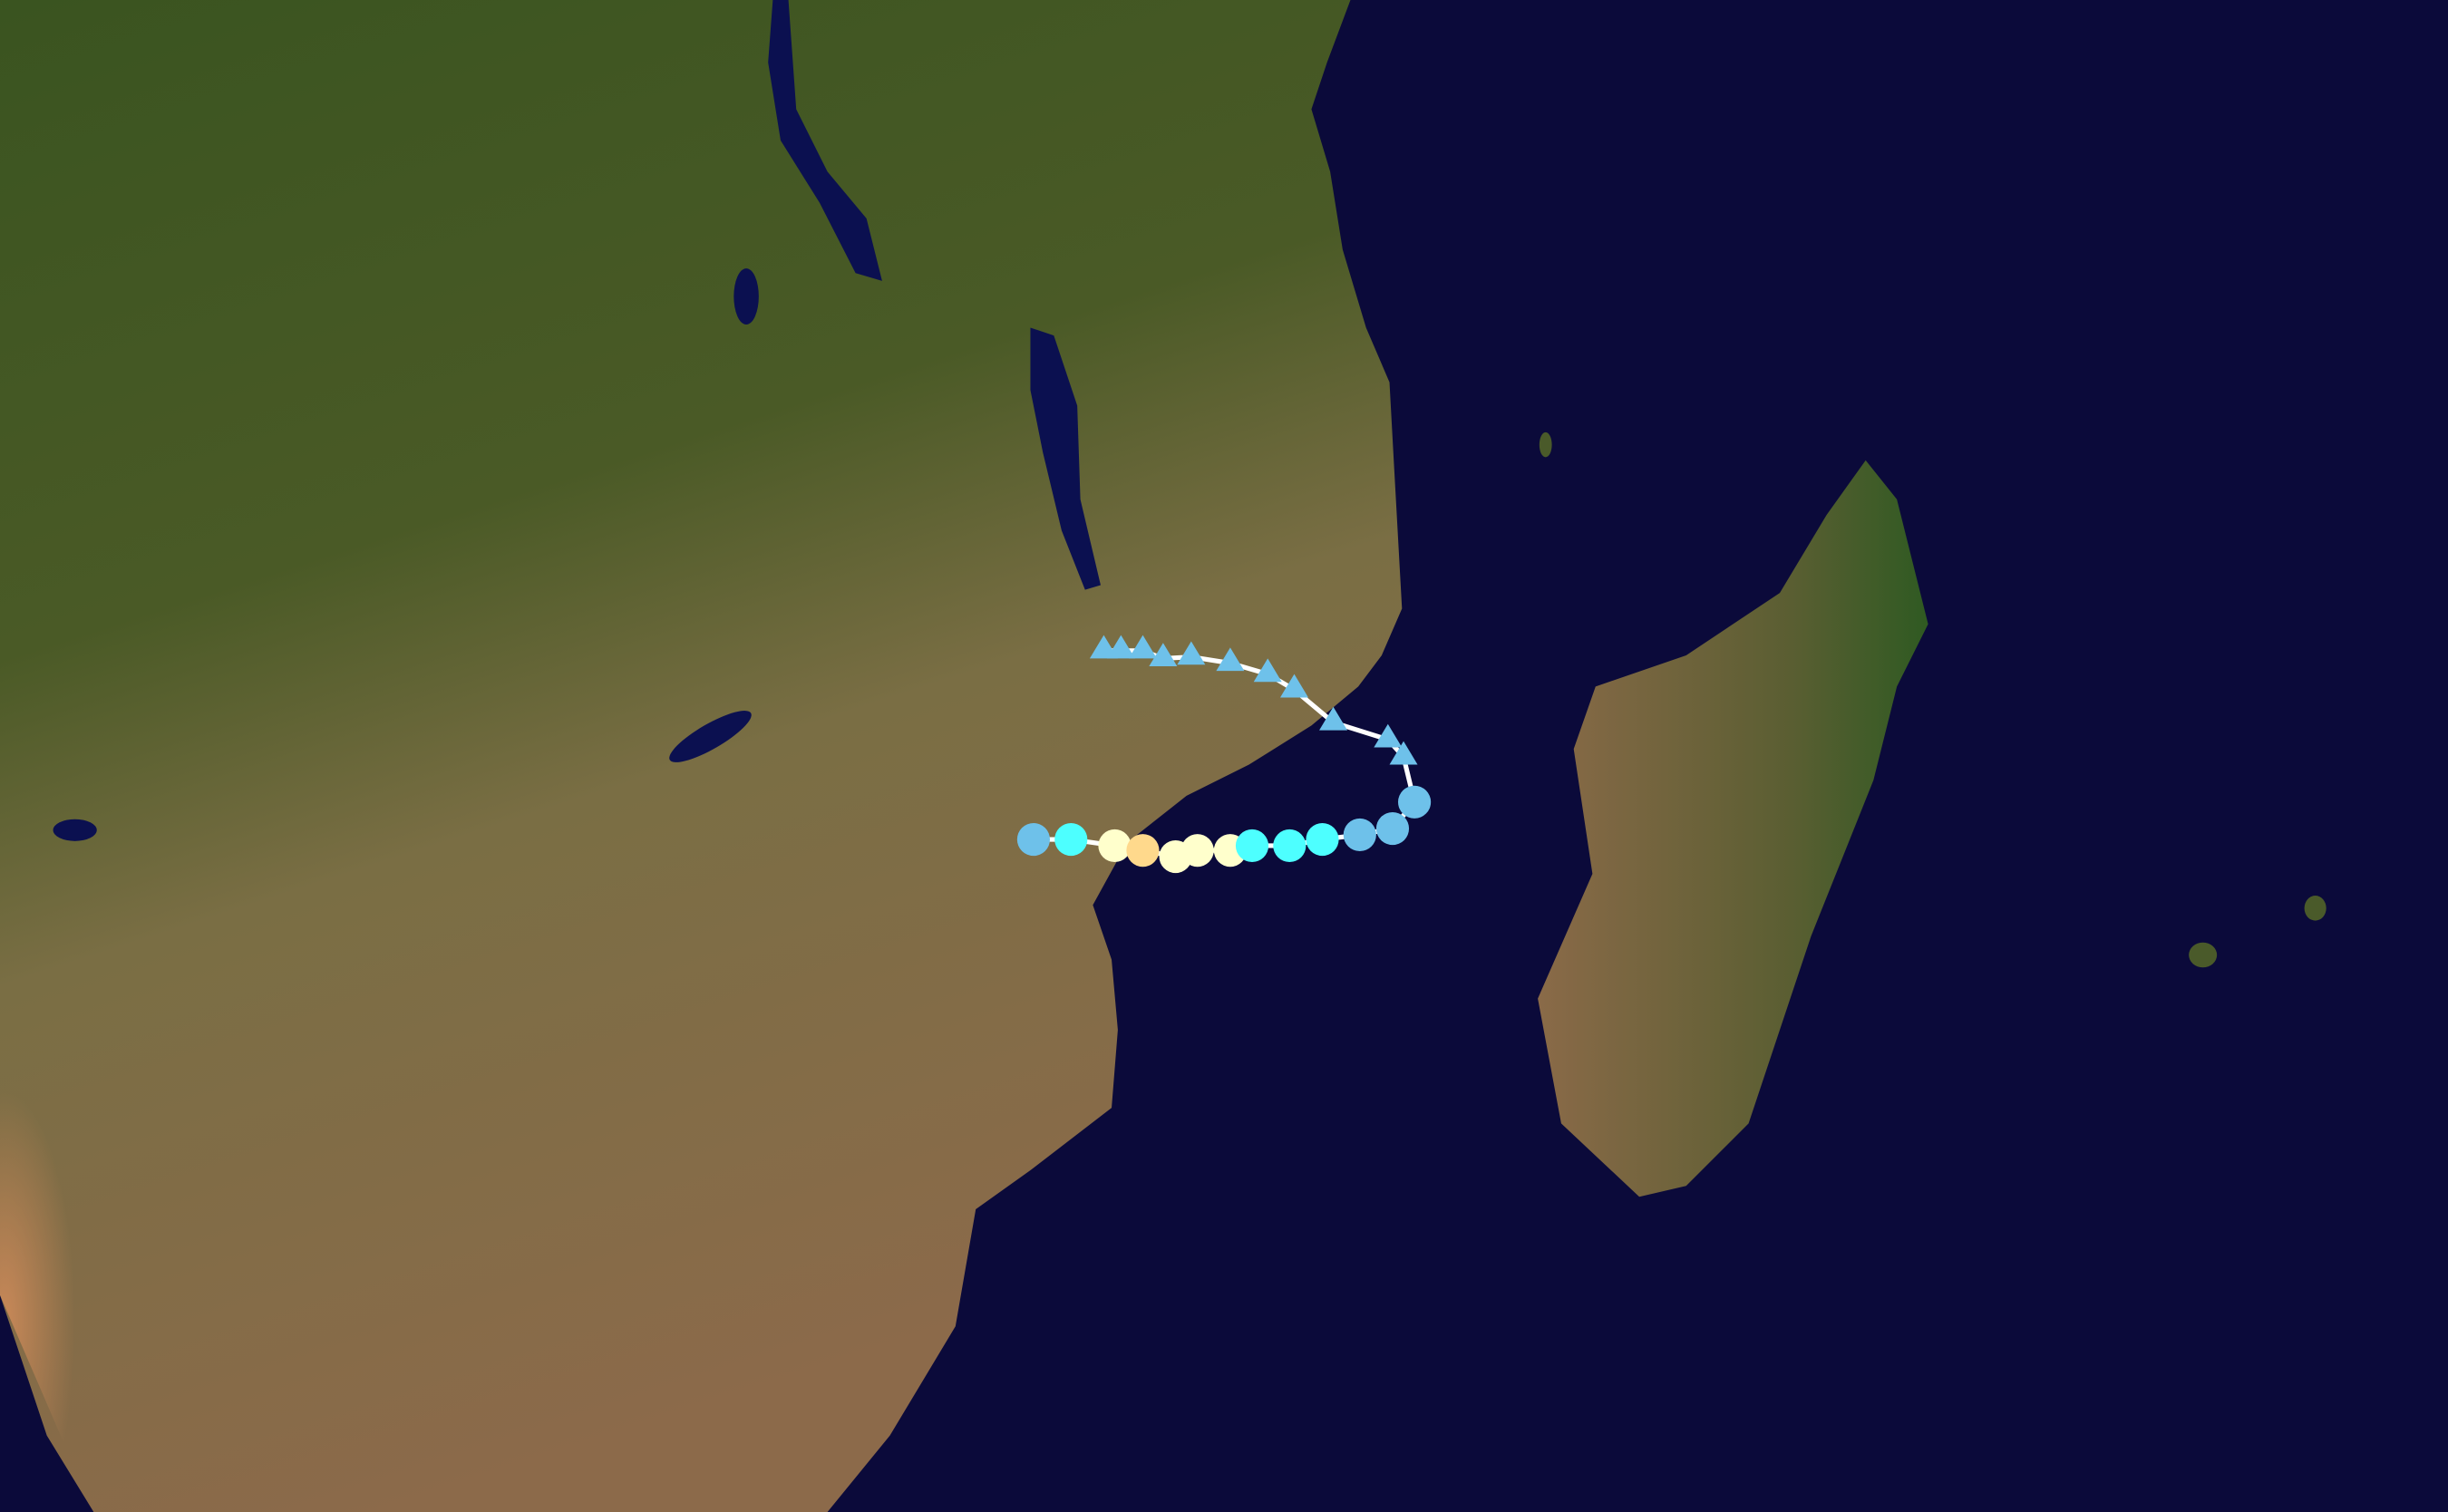 The height and width of the screenshot is (1512, 2448). Describe the element at coordinates (1065, 459) in the screenshot. I see `lake-malawi` at that location.